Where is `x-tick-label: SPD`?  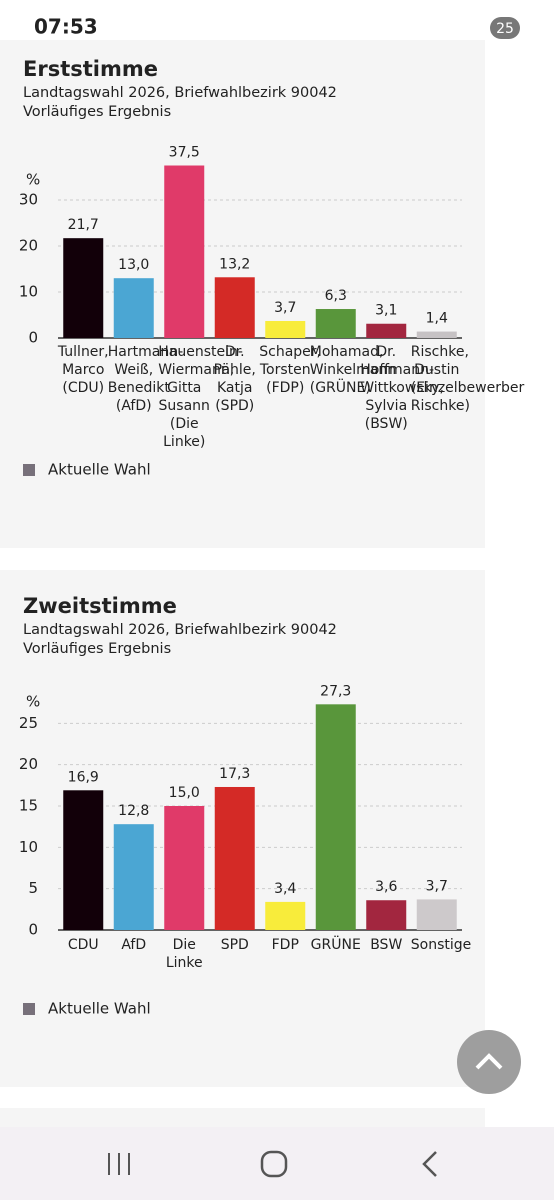 x-tick-label: SPD is located at coordinates (234, 945).